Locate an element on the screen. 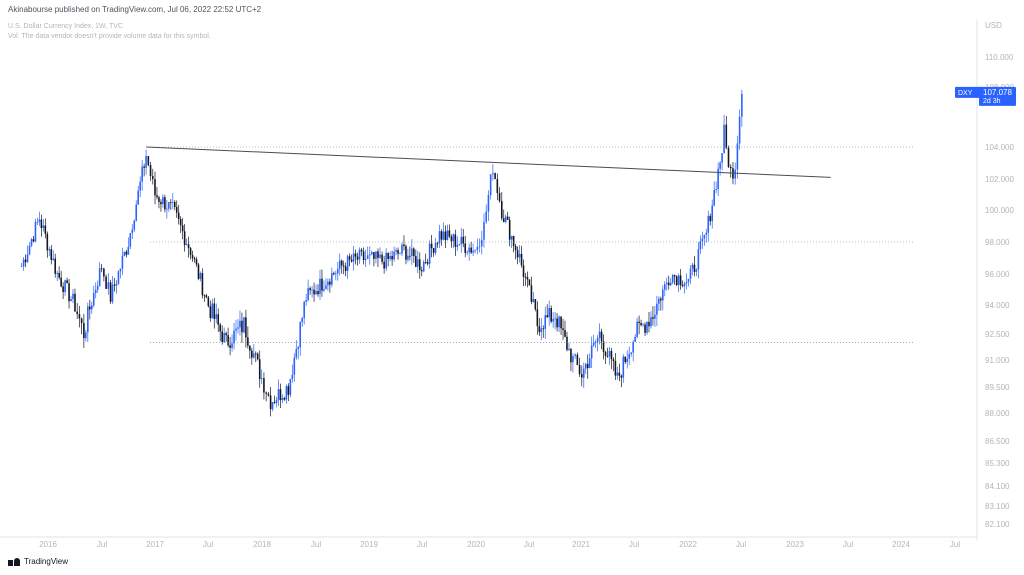  y-tick-label: 86.500 is located at coordinates (997, 441).